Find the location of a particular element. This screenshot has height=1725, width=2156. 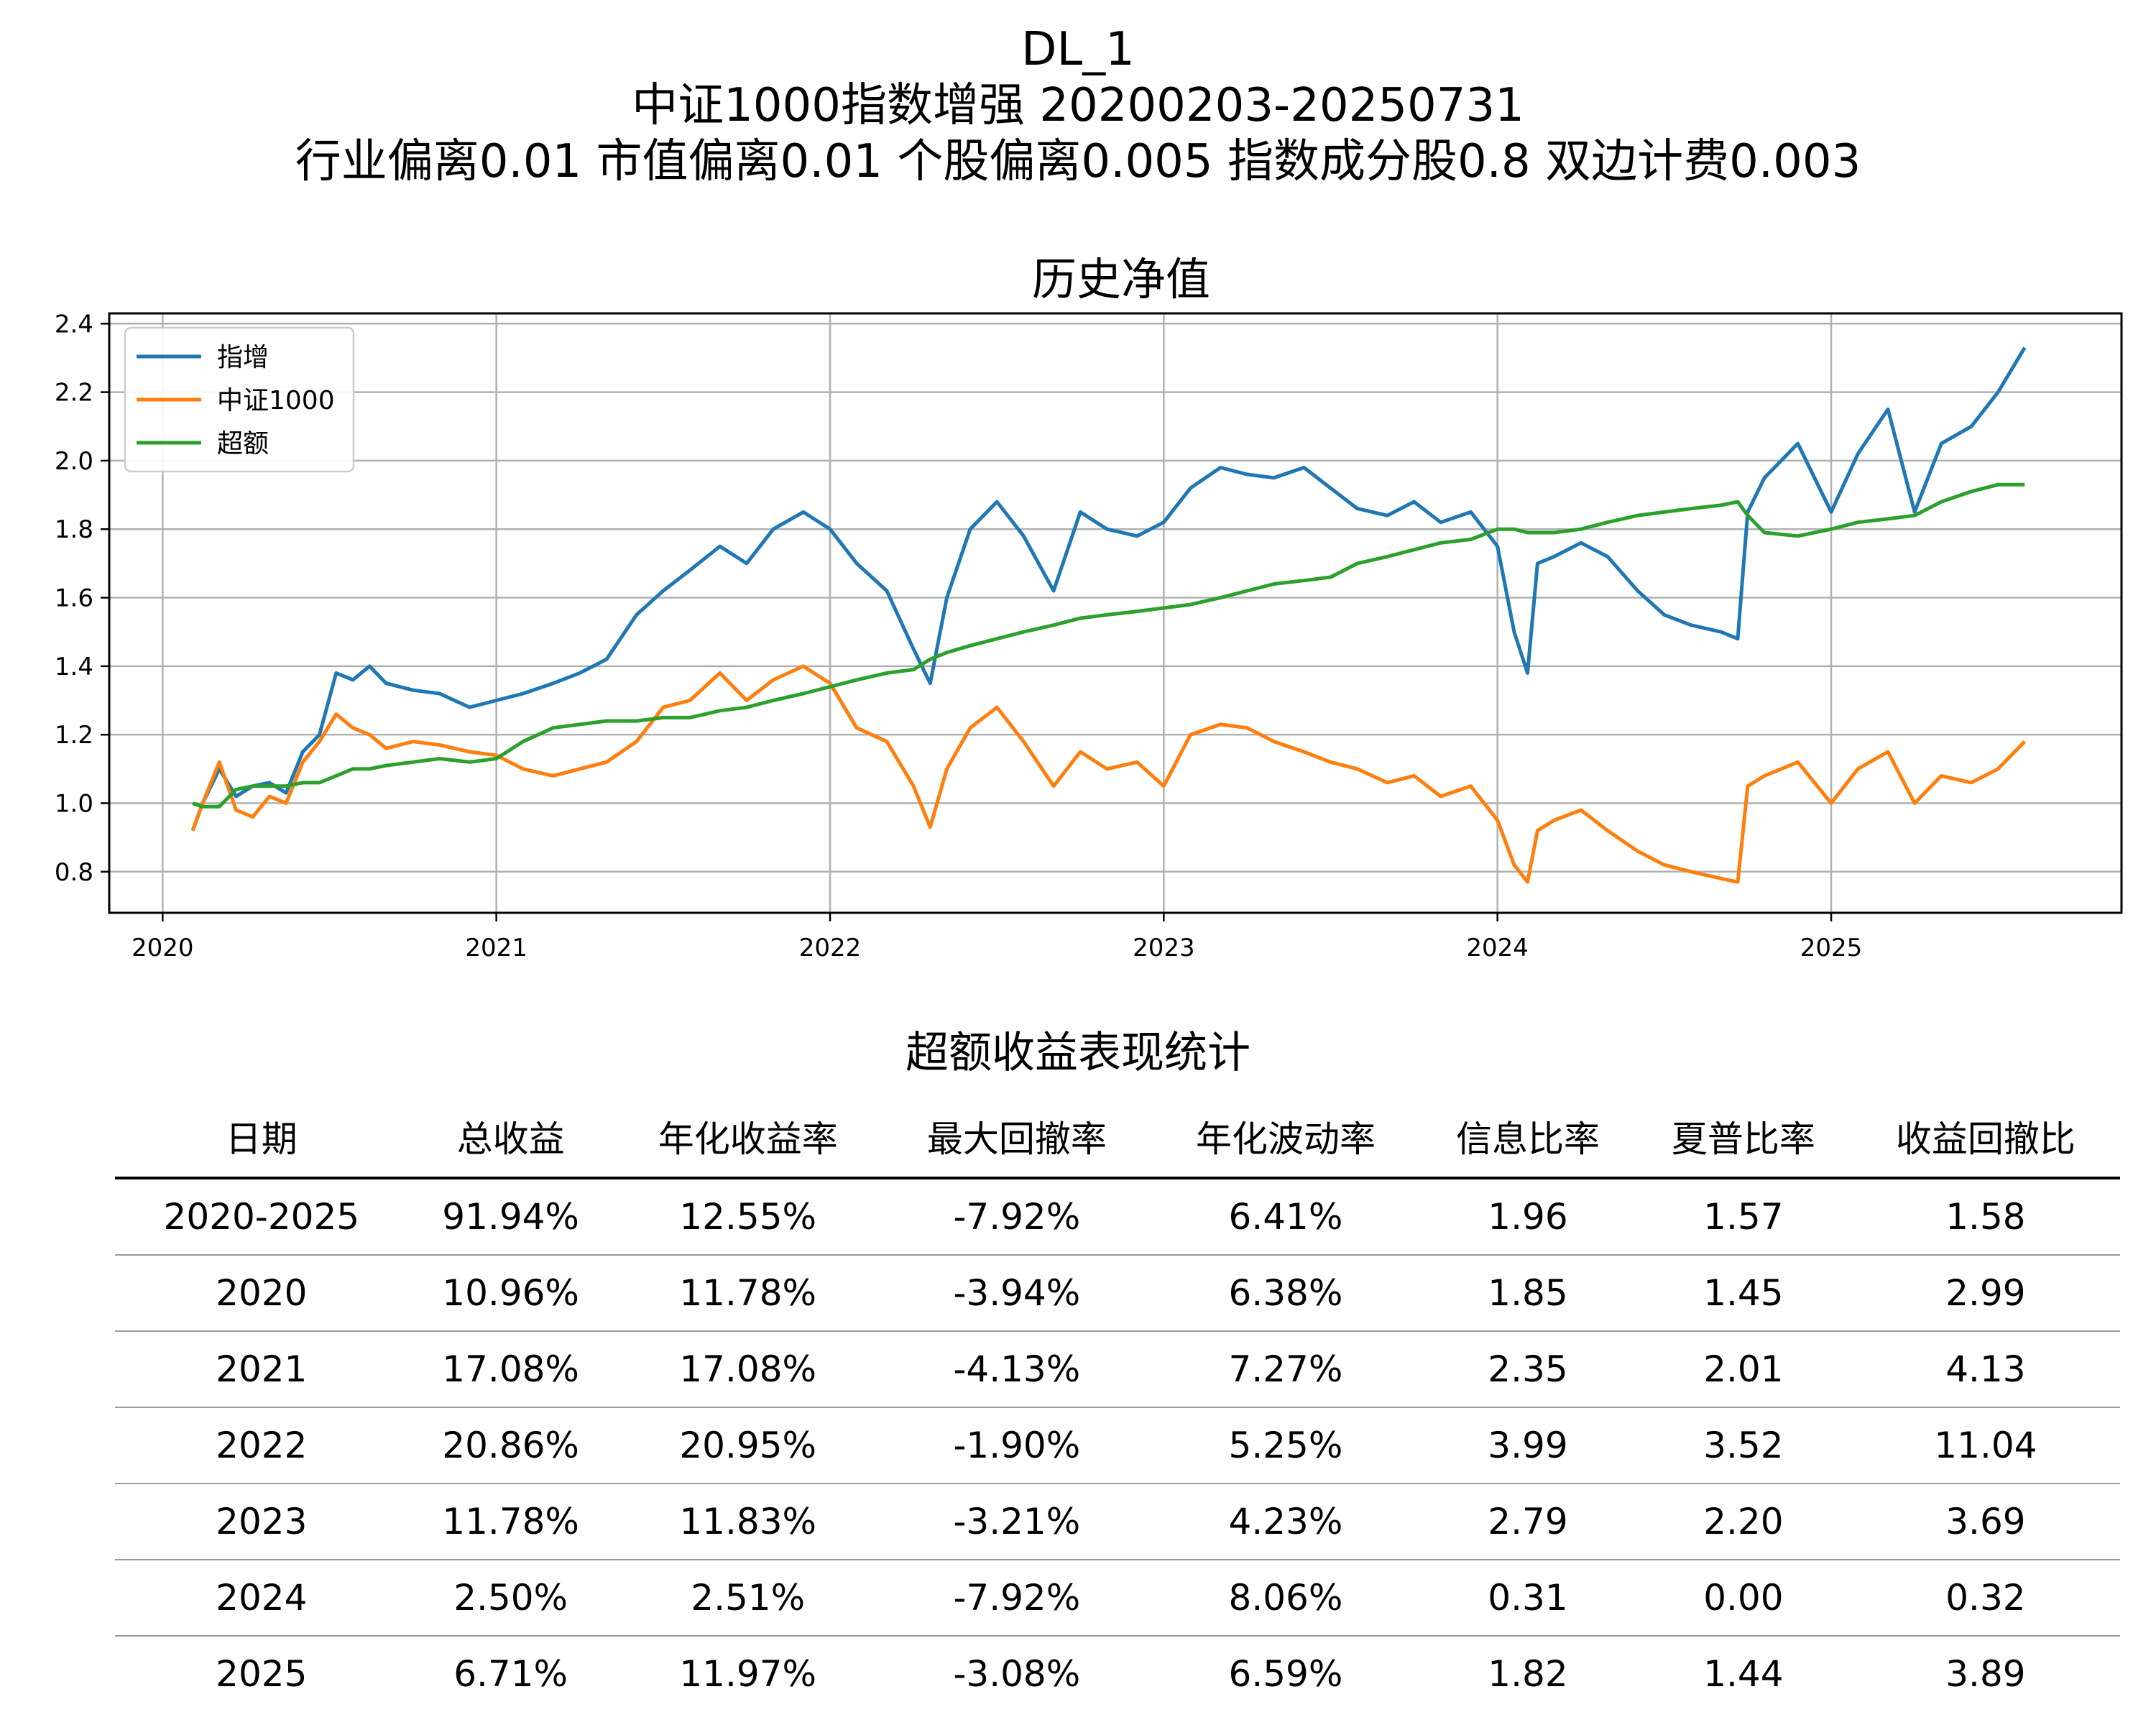

x-tick-label: 2024 is located at coordinates (1498, 948).